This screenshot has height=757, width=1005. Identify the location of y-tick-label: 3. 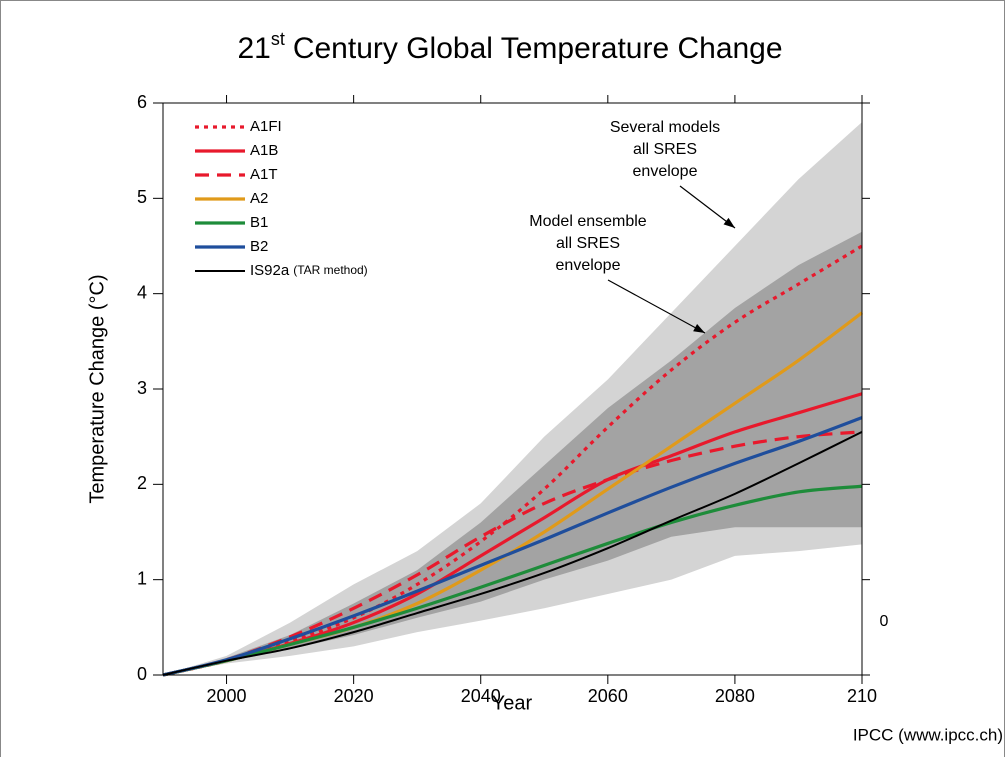
(142, 388).